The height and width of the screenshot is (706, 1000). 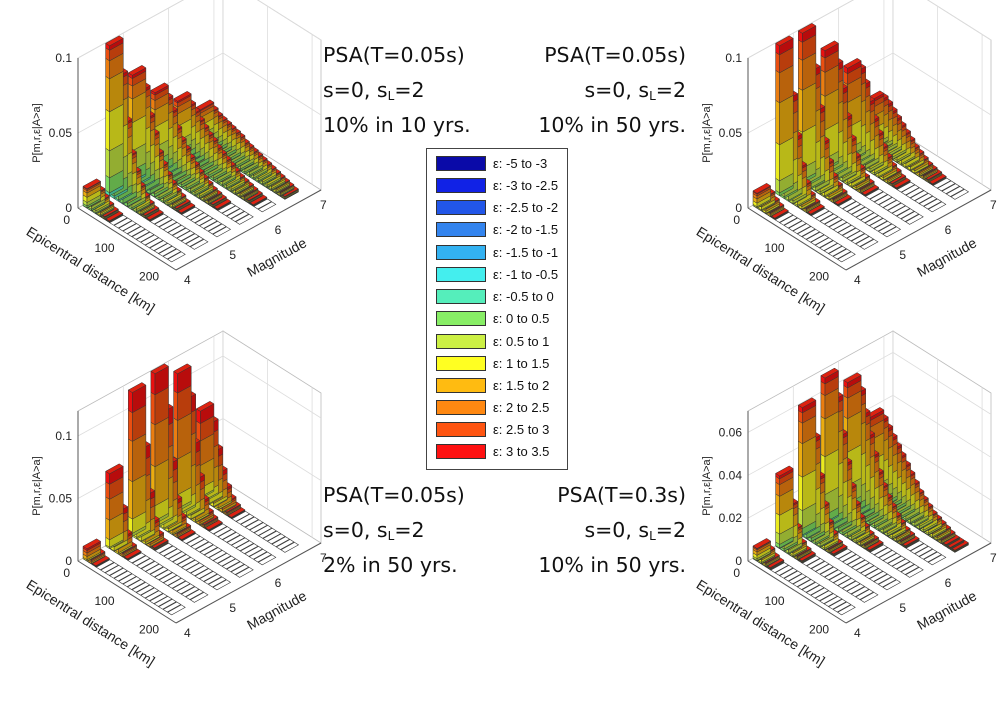 I want to click on legend-entry: ε: -1 to -0.5, so click(x=497, y=275).